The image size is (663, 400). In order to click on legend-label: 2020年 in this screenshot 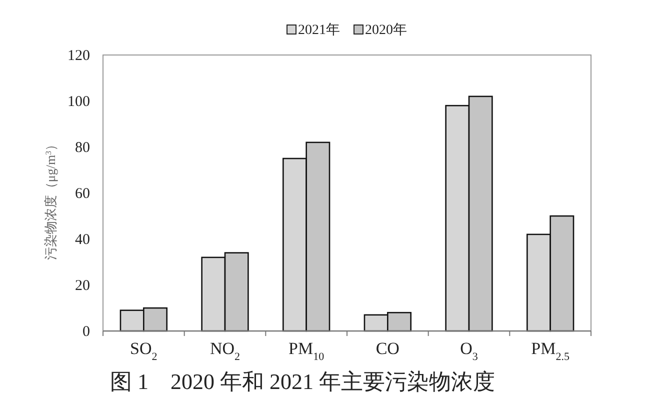, I will do `click(386, 30)`.